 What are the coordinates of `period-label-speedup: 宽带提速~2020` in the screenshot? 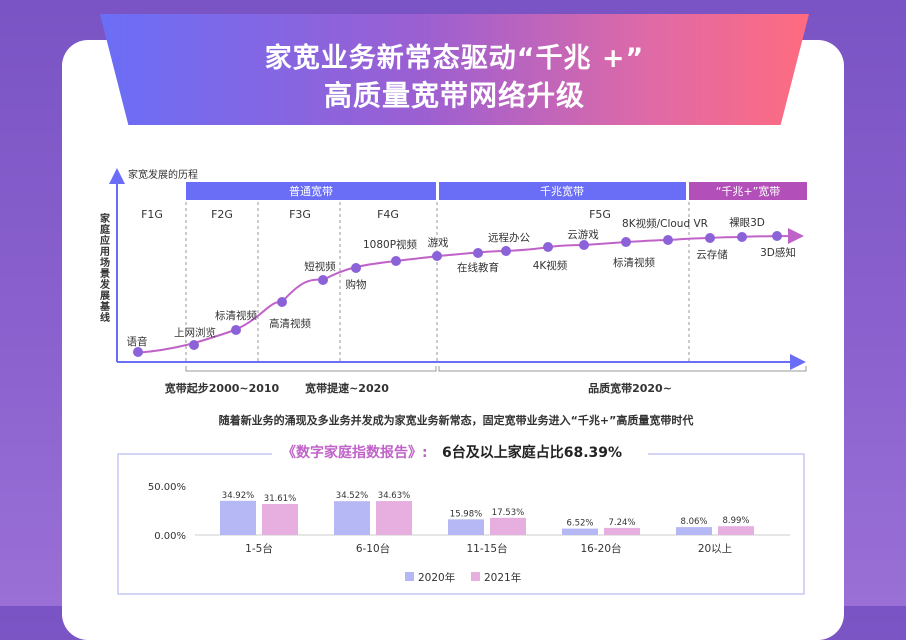 It's located at (346, 388).